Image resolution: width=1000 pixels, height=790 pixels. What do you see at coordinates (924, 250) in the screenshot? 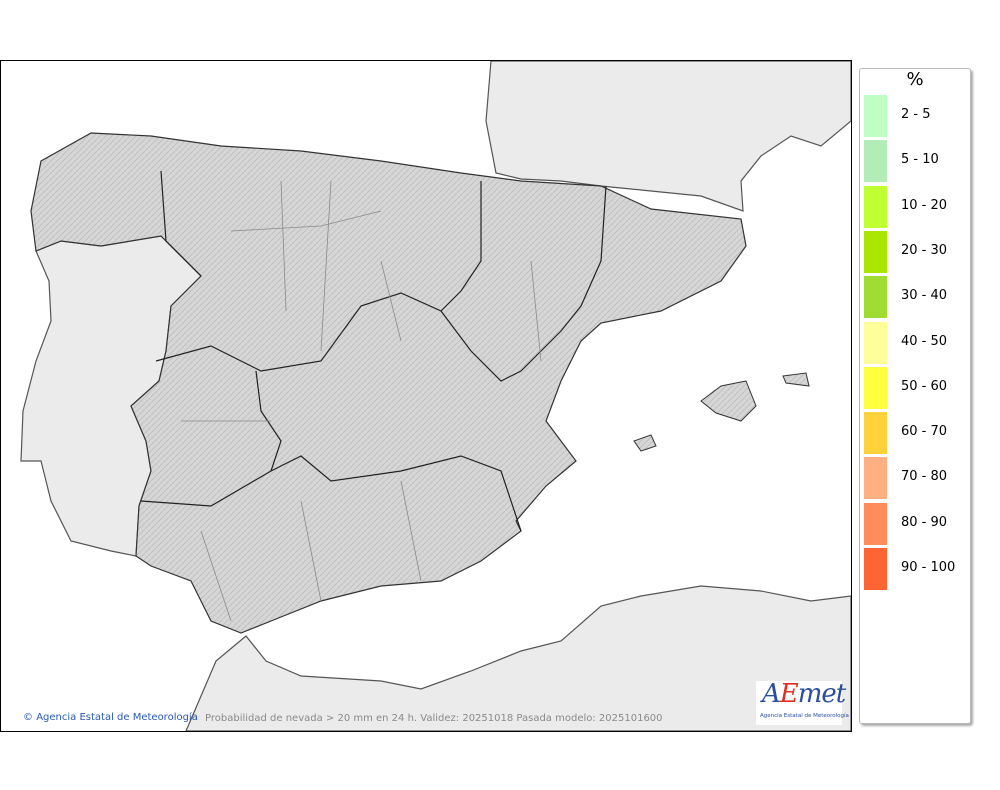
I see `legend-label: 20 - 30` at bounding box center [924, 250].